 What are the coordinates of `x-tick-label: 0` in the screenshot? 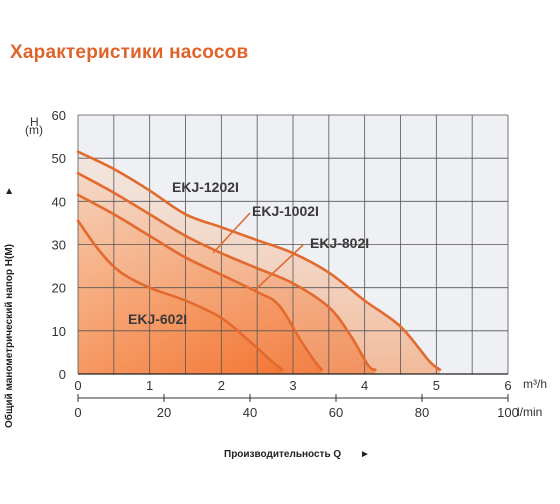 It's located at (77, 385).